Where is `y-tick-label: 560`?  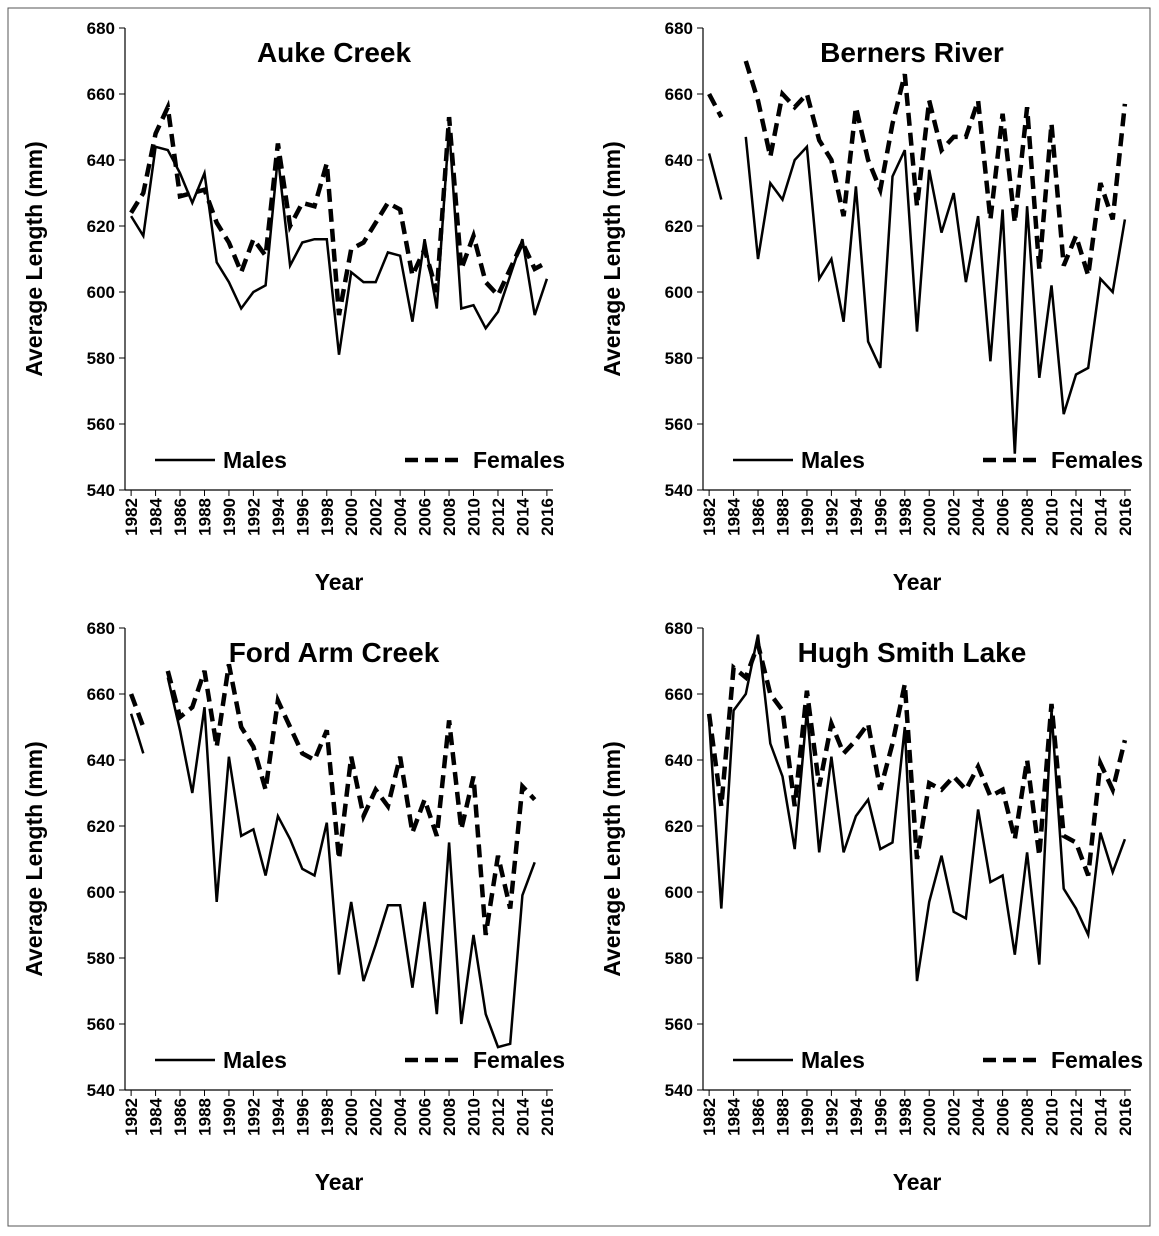
y-tick-label: 560 is located at coordinates (101, 1024).